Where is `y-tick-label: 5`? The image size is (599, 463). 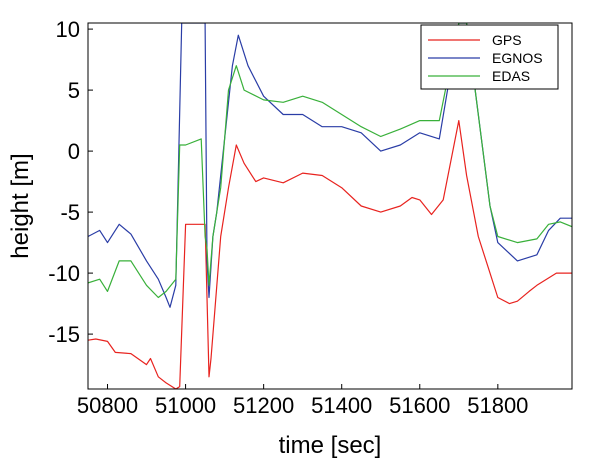
y-tick-label: 5 is located at coordinates (74, 90).